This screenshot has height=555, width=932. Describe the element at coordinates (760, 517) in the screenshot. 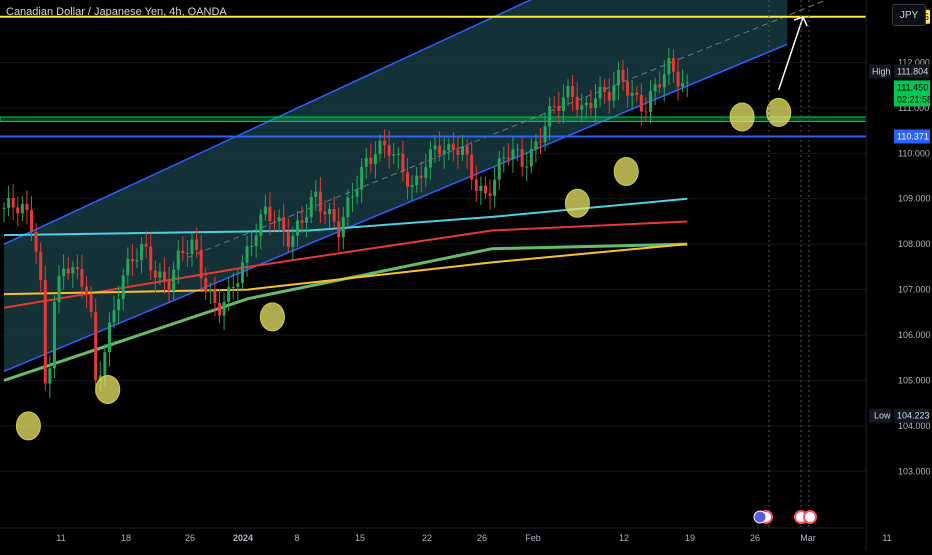

I see `event-icon` at that location.